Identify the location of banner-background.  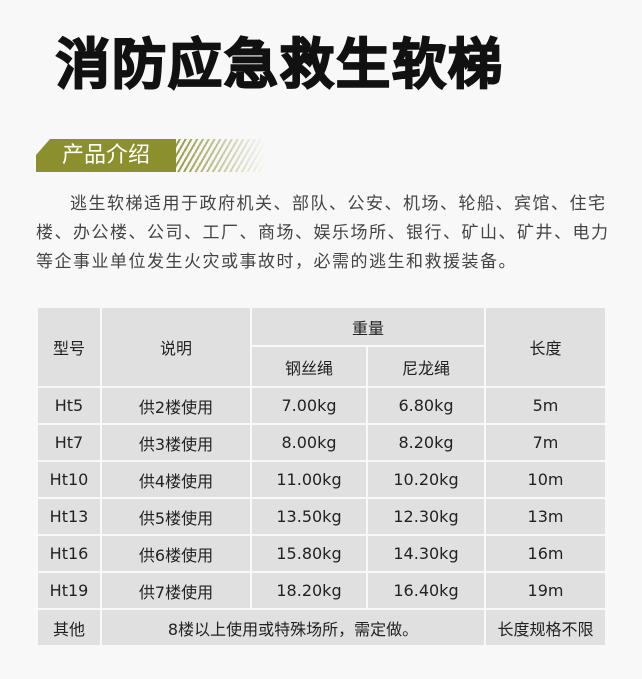
(106, 155).